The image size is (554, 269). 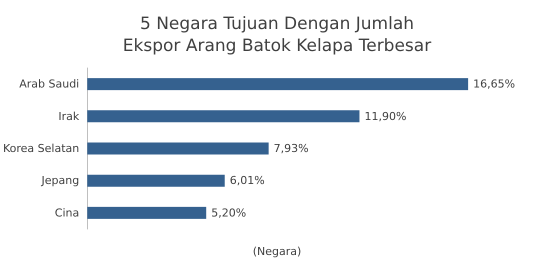 What do you see at coordinates (60, 181) in the screenshot?
I see `y-tick-label: Jepang` at bounding box center [60, 181].